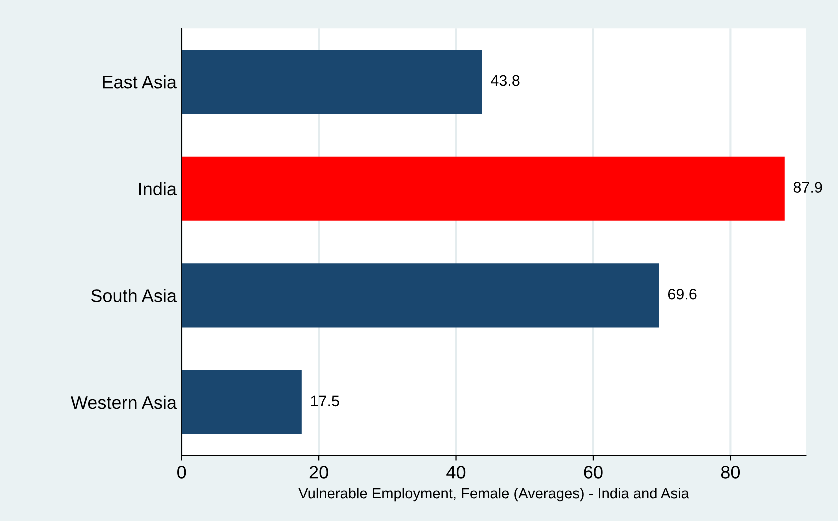  What do you see at coordinates (182, 472) in the screenshot?
I see `x-tick-label: 0` at bounding box center [182, 472].